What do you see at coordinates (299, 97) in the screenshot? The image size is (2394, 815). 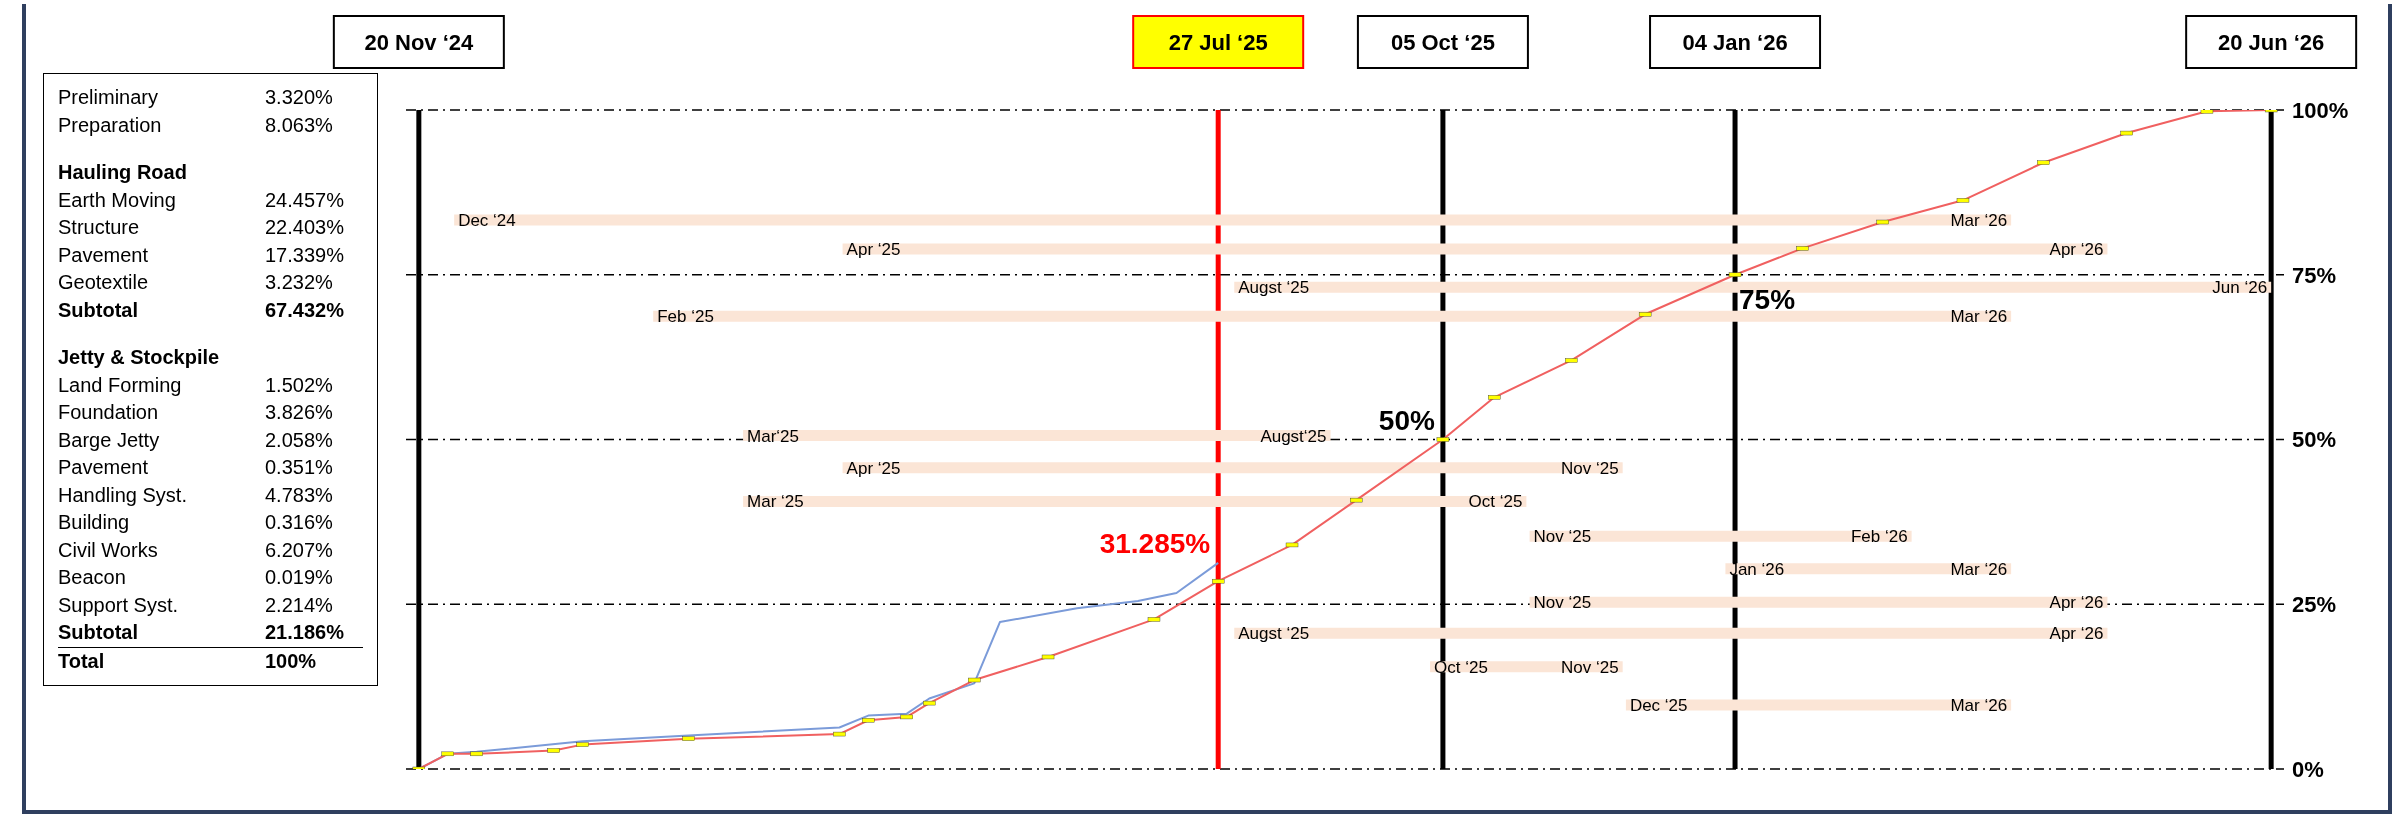 I see `text: 3.320%` at bounding box center [299, 97].